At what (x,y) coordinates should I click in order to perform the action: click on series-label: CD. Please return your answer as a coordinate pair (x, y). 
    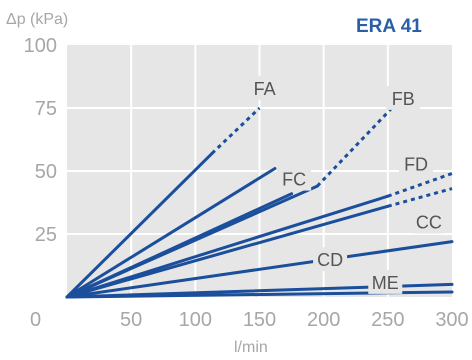
    Looking at the image, I should click on (330, 260).